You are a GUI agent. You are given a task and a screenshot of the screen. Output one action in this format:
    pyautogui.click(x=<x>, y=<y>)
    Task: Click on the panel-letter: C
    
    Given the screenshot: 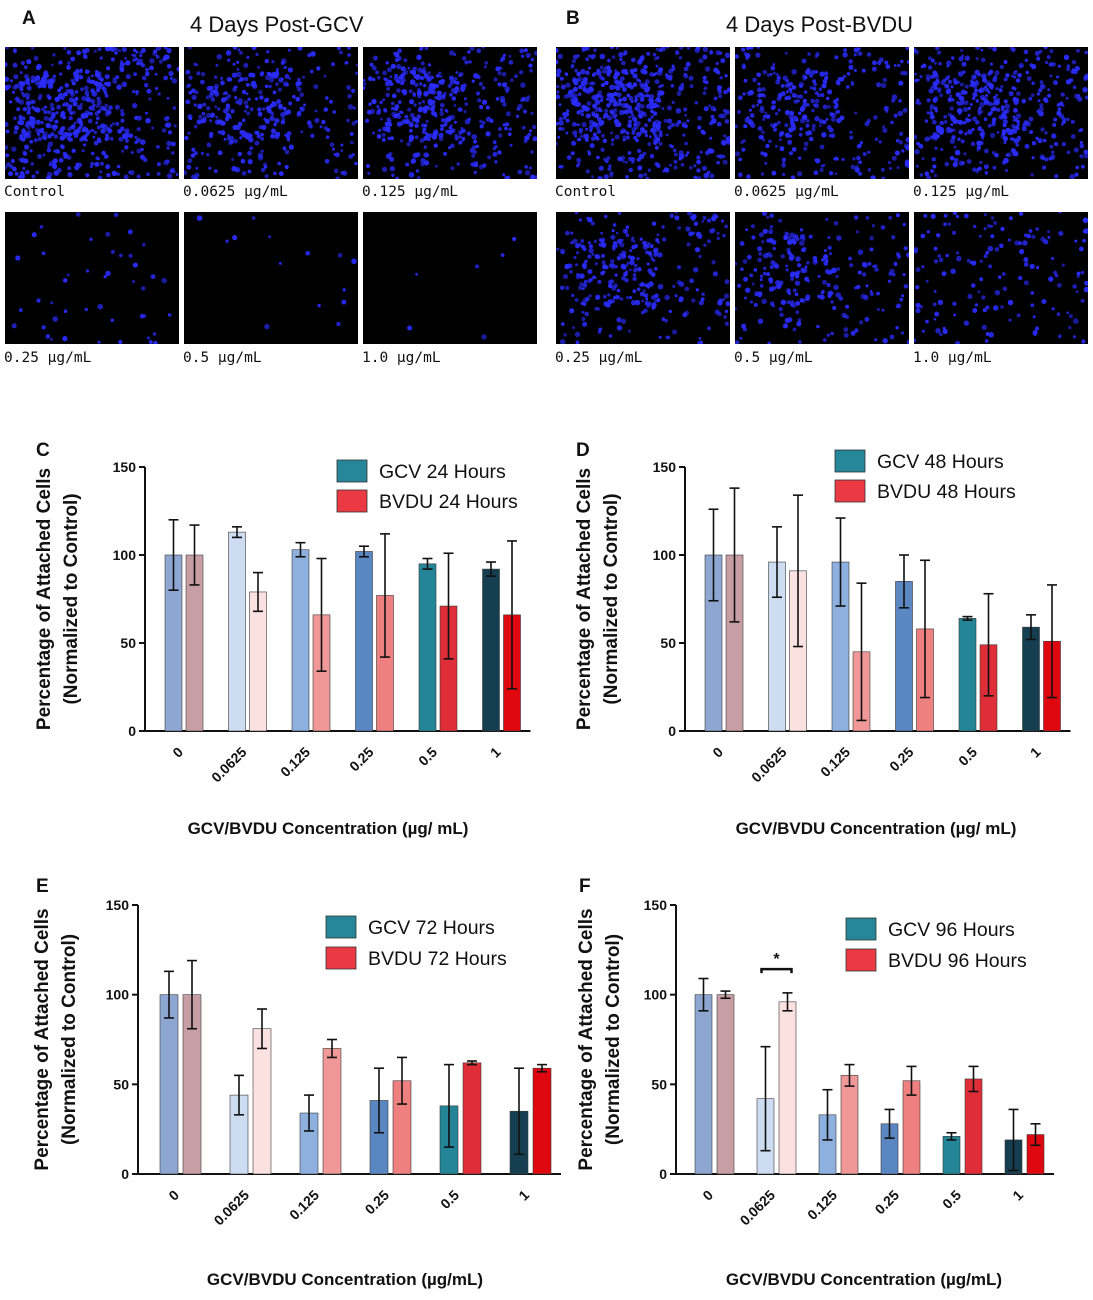 What is the action you would take?
    pyautogui.click(x=43, y=450)
    